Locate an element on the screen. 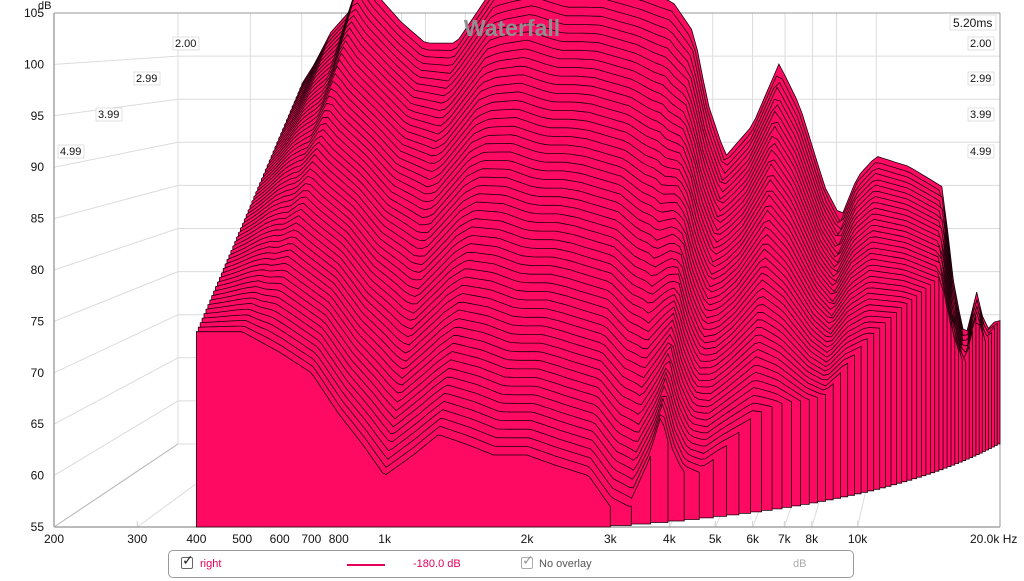 Image resolution: width=1024 pixels, height=581 pixels. legend-bar: ✓ right -180.0 dB ✓ No overlay dB is located at coordinates (511, 564).